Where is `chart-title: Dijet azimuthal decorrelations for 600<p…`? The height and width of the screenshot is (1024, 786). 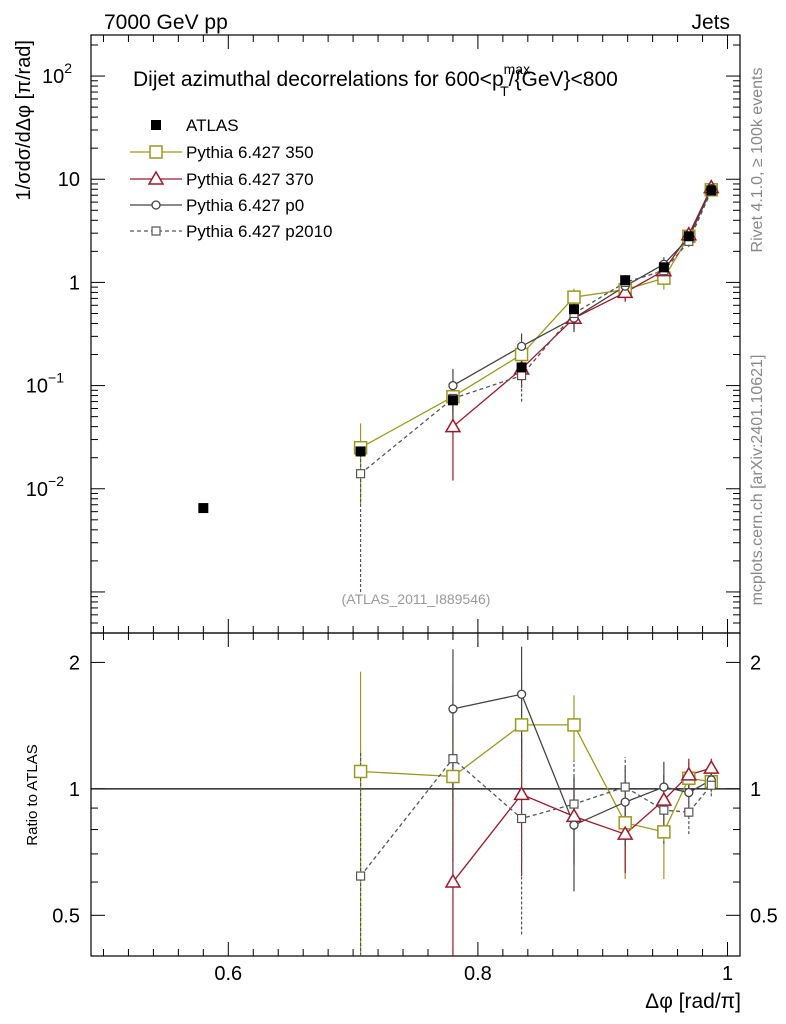
chart-title: Dijet azimuthal decorrelations for 600<p… is located at coordinates (375, 80).